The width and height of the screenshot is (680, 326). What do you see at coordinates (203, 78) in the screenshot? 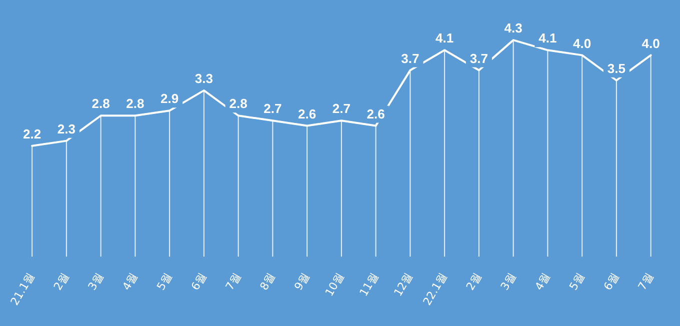
I see `data-label: 3.3` at bounding box center [203, 78].